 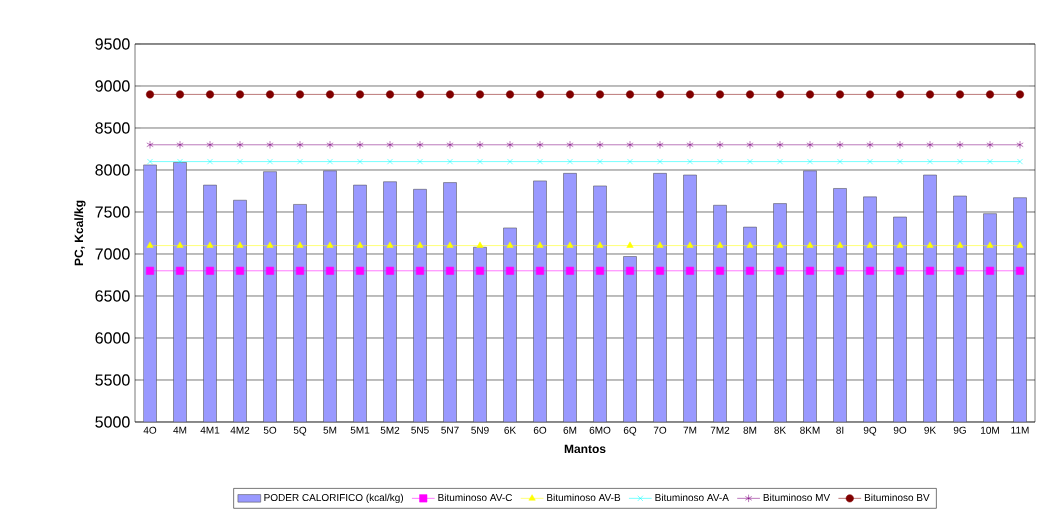 I want to click on x-tick-label: 8K, so click(x=780, y=430).